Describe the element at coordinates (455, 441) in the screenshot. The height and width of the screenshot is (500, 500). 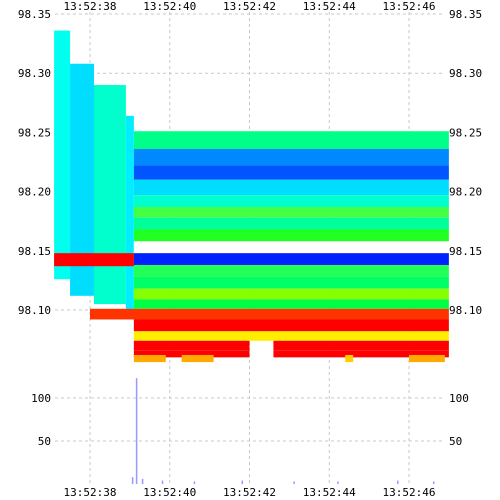
I see `volume-tick-right-1: 50` at that location.